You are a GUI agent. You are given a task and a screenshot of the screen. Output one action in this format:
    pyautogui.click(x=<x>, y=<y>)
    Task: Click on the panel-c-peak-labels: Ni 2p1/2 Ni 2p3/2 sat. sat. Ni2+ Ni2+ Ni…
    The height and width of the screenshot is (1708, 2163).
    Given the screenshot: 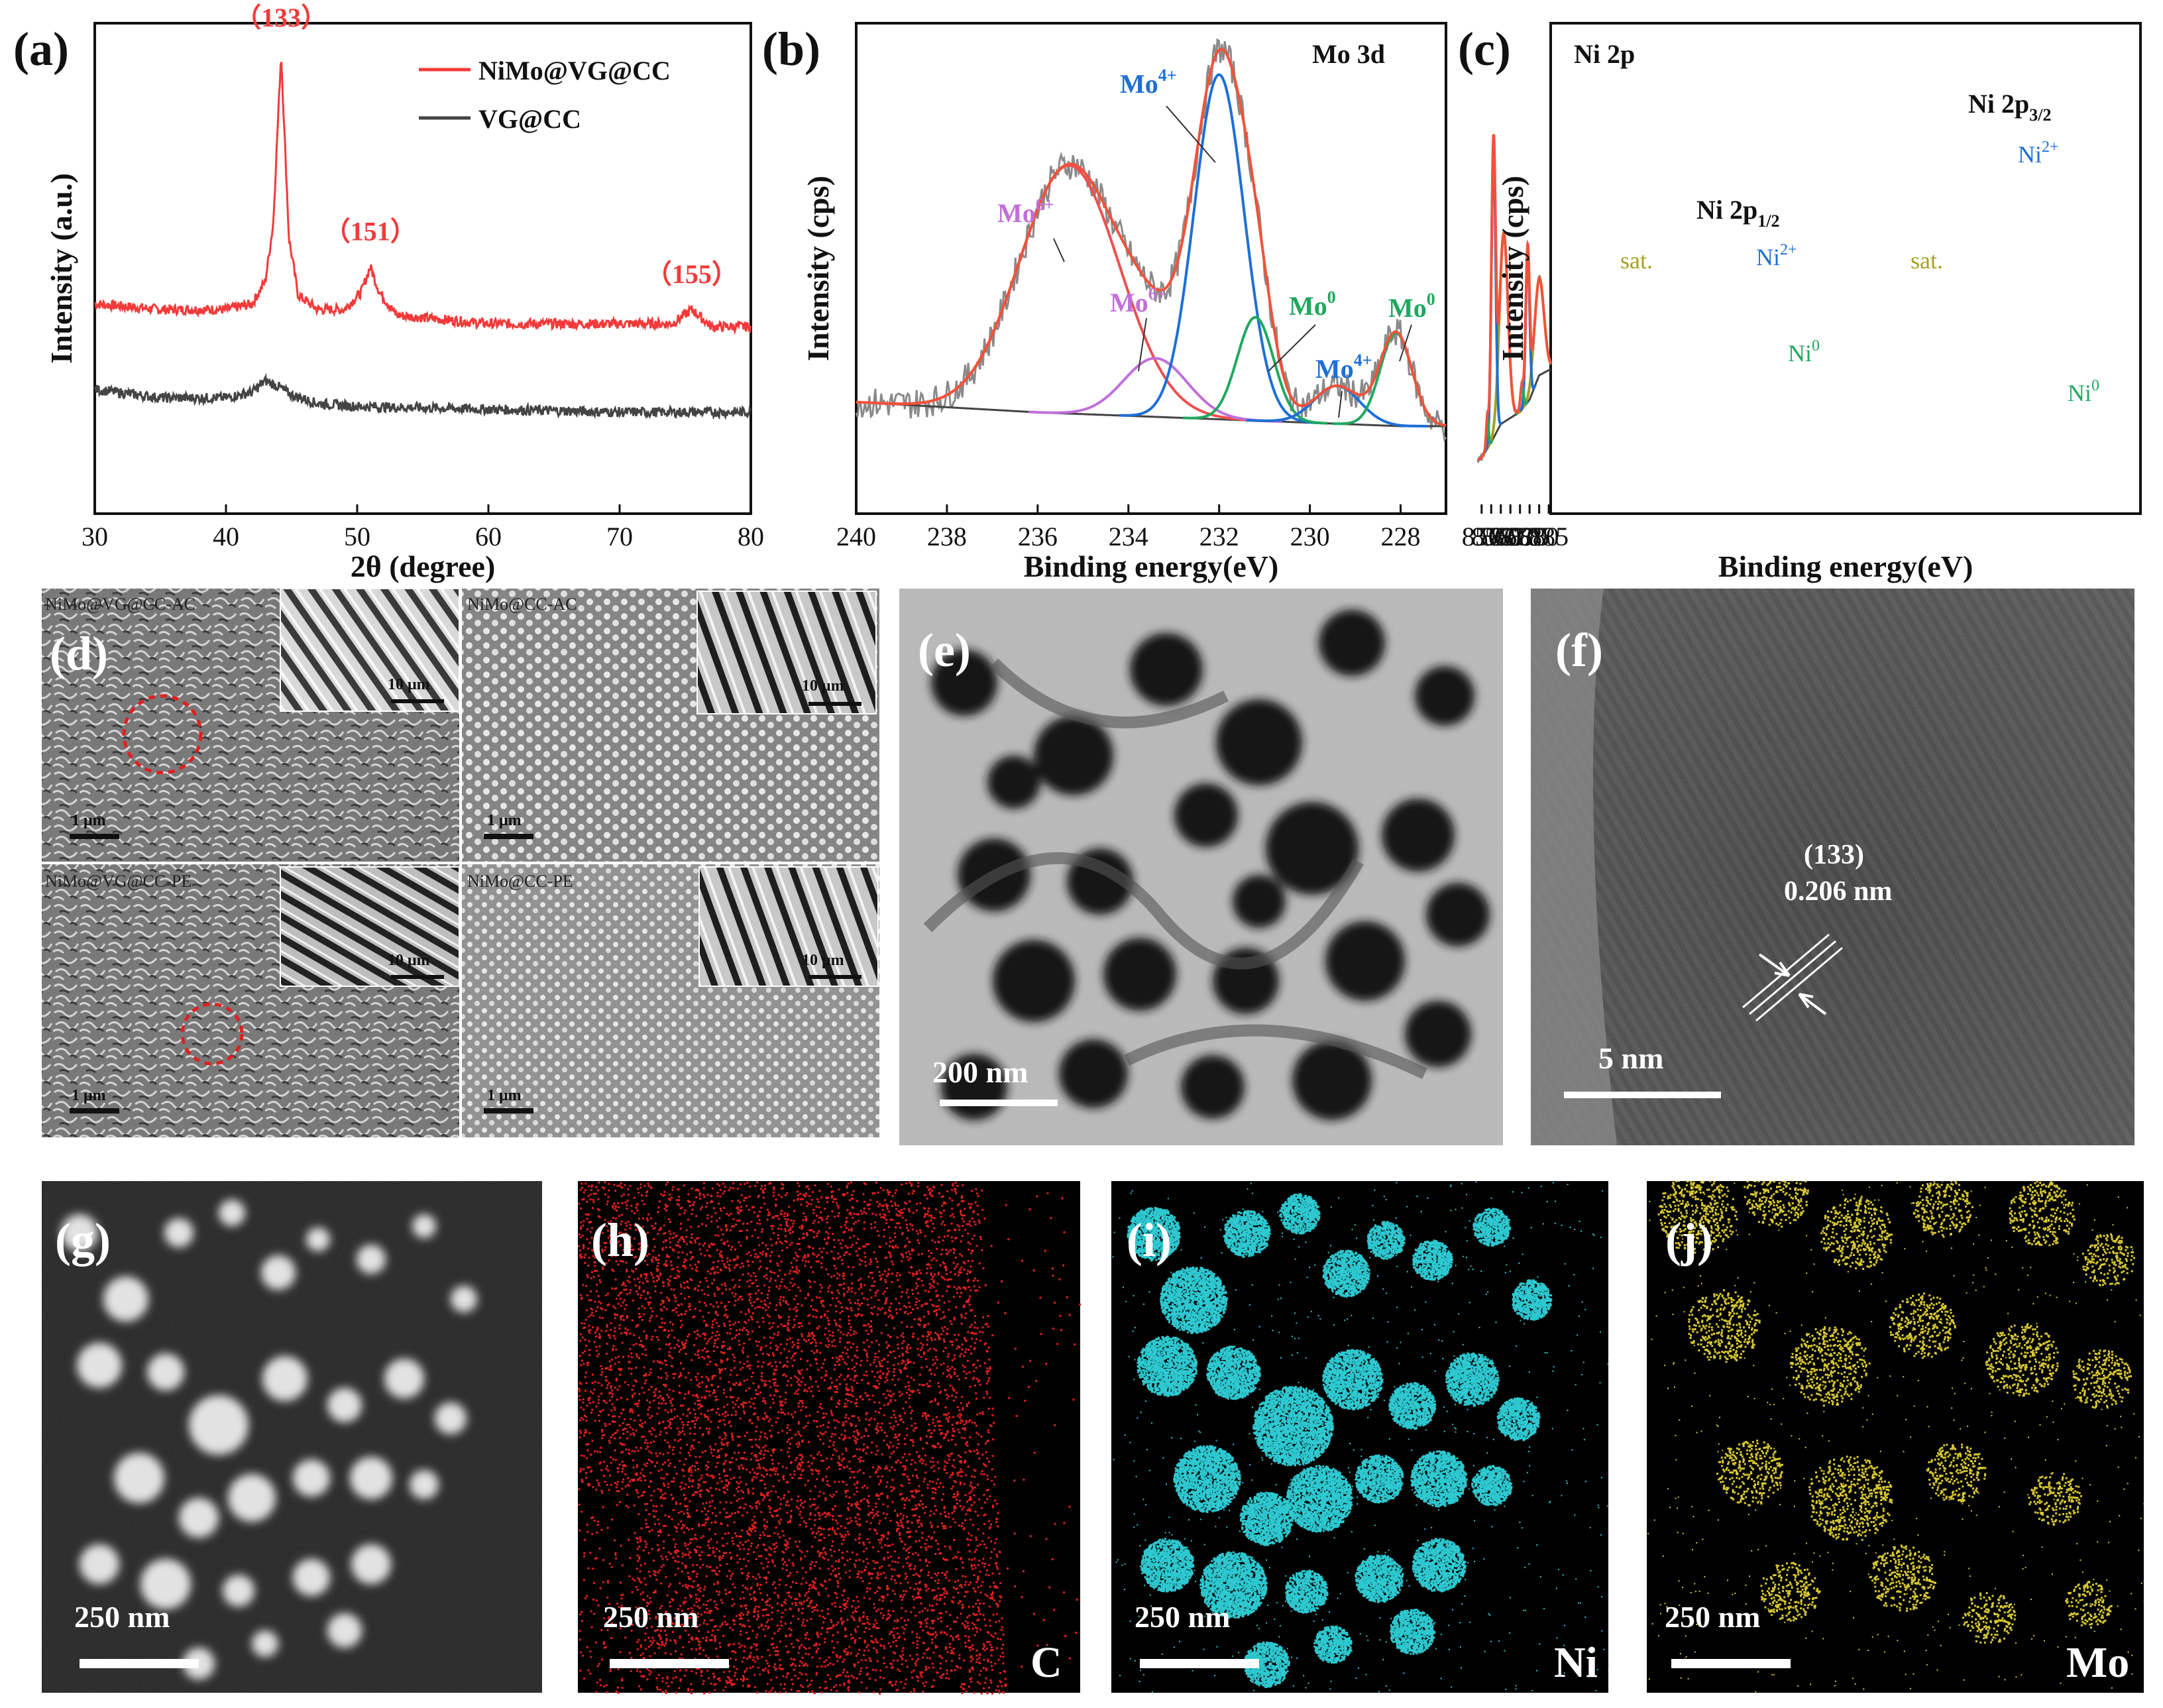 What is the action you would take?
    pyautogui.click(x=1860, y=247)
    